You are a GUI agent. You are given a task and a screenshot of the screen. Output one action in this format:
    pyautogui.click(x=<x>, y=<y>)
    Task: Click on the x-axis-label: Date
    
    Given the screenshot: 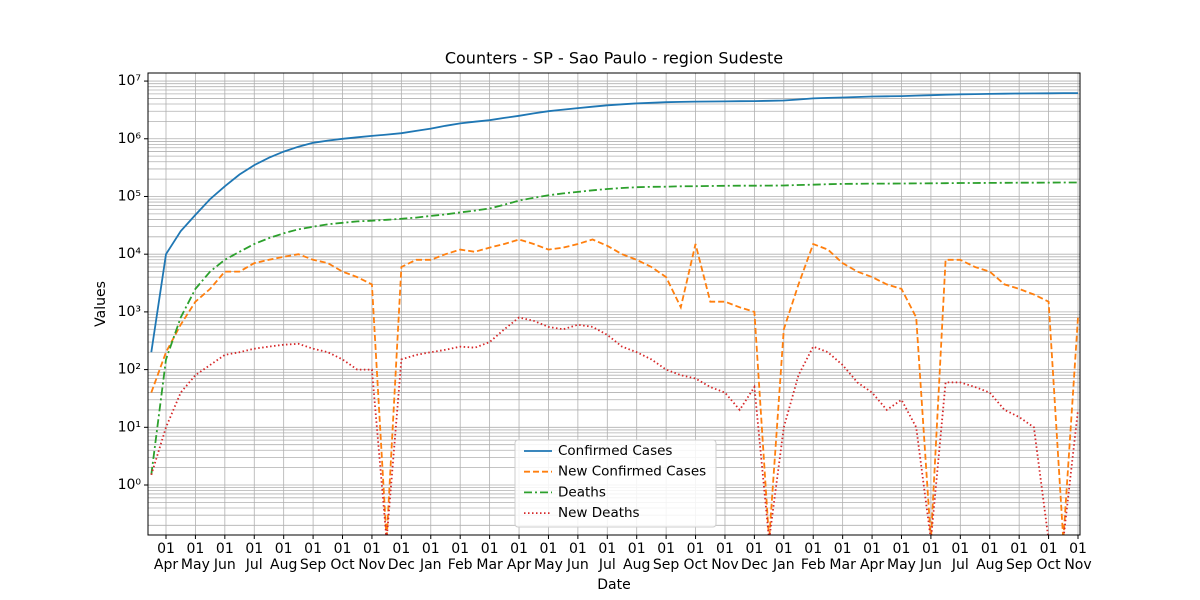 What is the action you would take?
    pyautogui.click(x=613, y=585)
    